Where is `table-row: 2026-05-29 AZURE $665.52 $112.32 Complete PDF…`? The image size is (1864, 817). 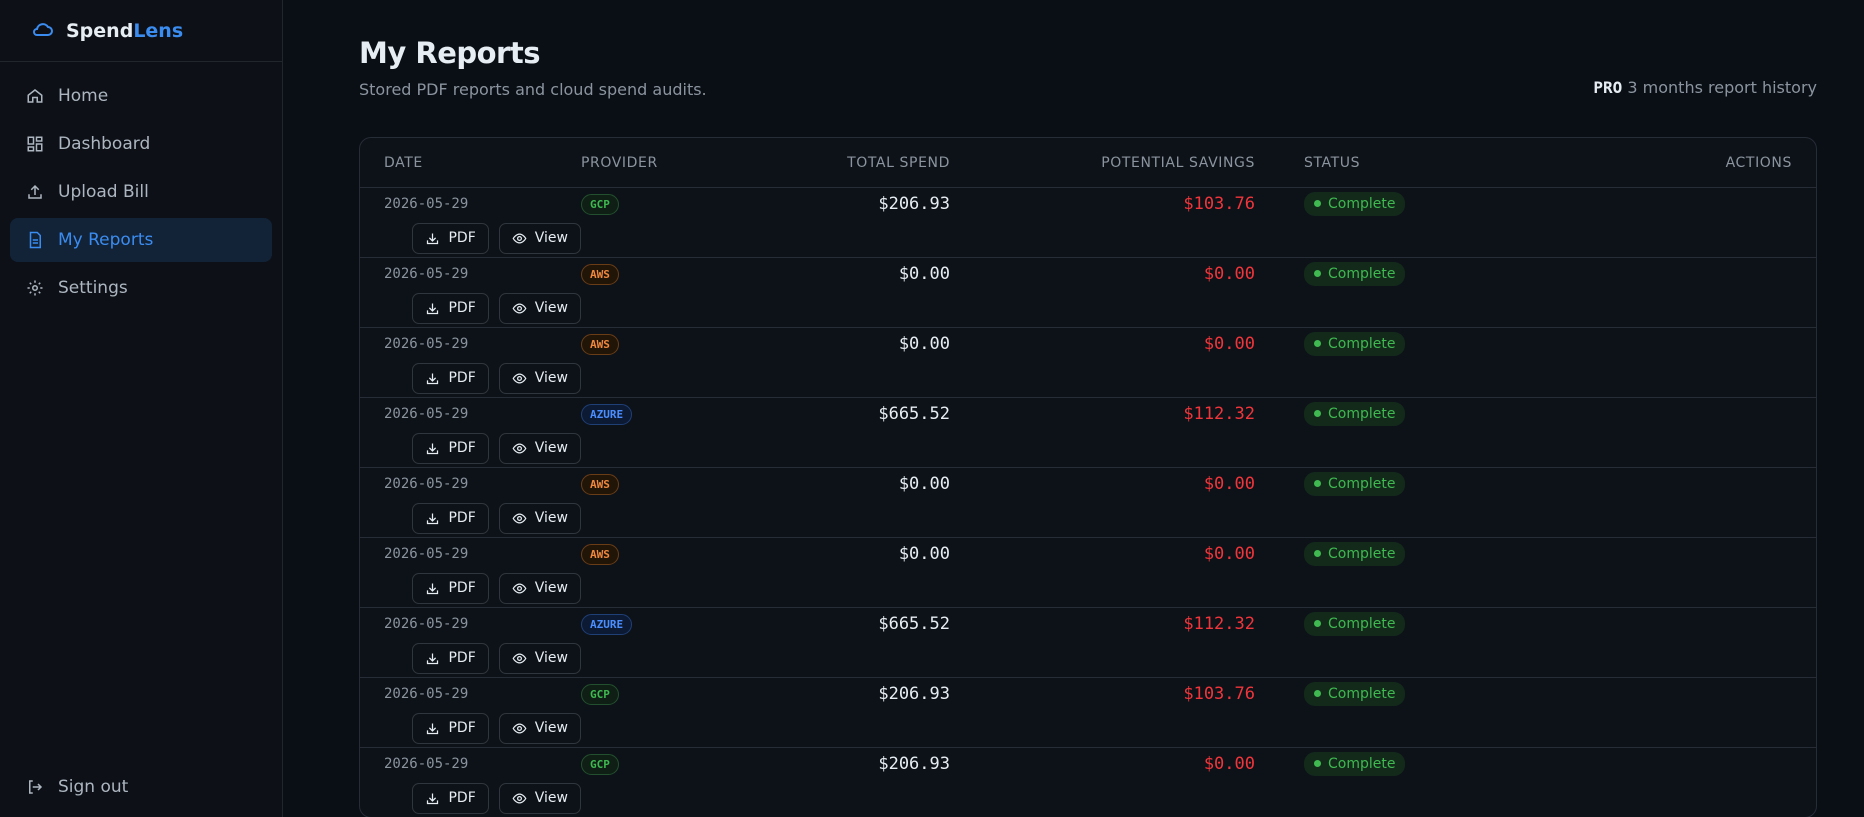 table-row: 2026-05-29 AZURE $665.52 $112.32 Complete PDF… is located at coordinates (1088, 432).